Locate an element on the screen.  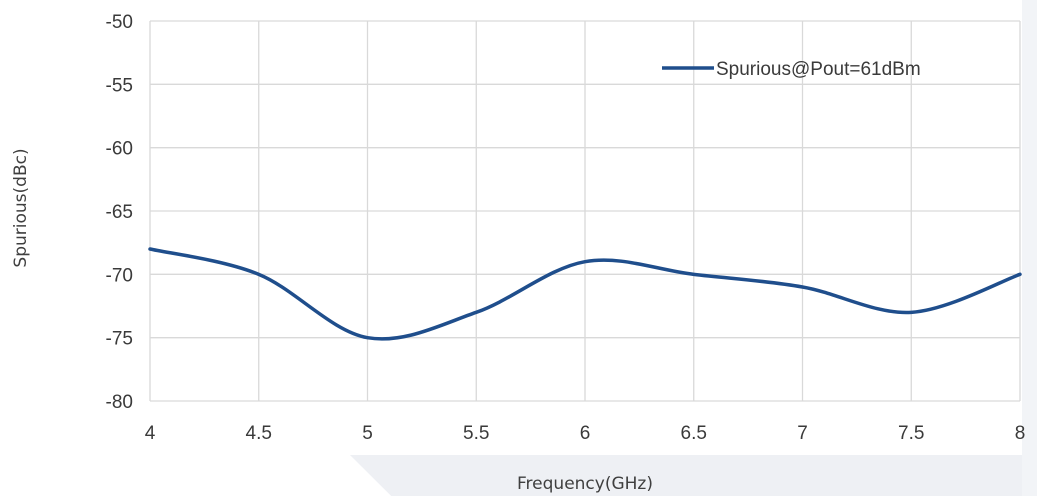
x-tick-label: 5.5 is located at coordinates (476, 433).